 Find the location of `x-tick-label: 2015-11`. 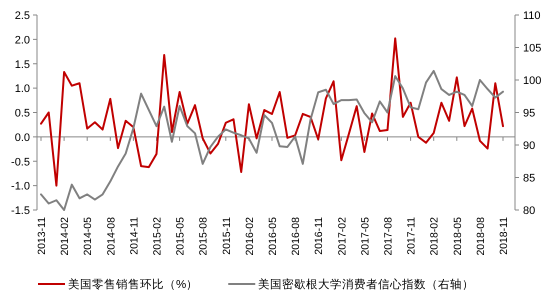

x-tick-label: 2015-11 is located at coordinates (226, 235).